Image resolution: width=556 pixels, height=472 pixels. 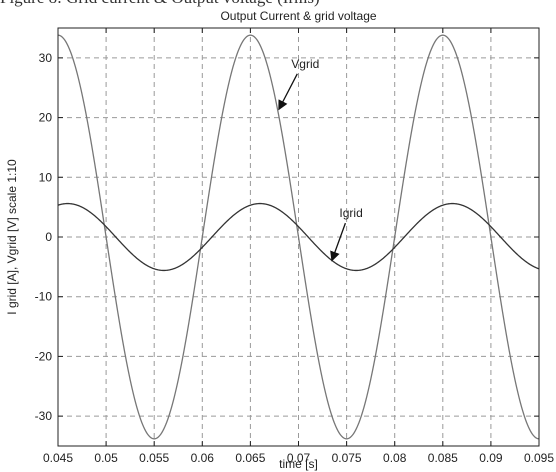 What do you see at coordinates (203, 458) in the screenshot?
I see `x-tick-label: 0.06` at bounding box center [203, 458].